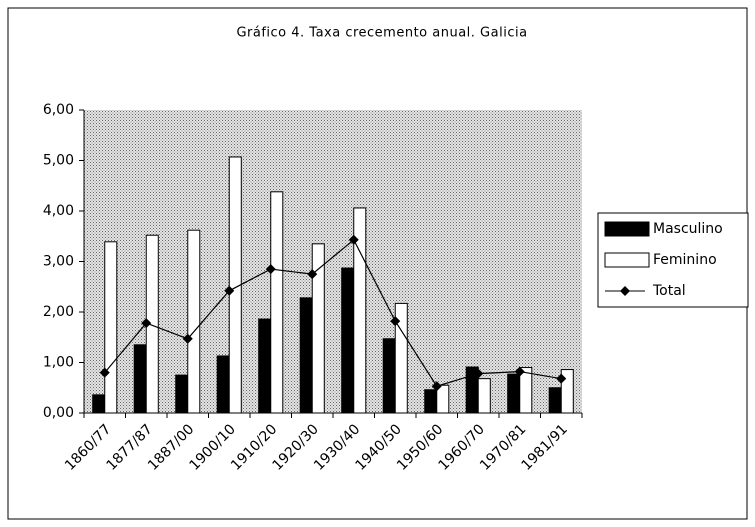 This screenshot has height=527, width=755. I want to click on y-tick-label: 0,00, so click(58, 413).